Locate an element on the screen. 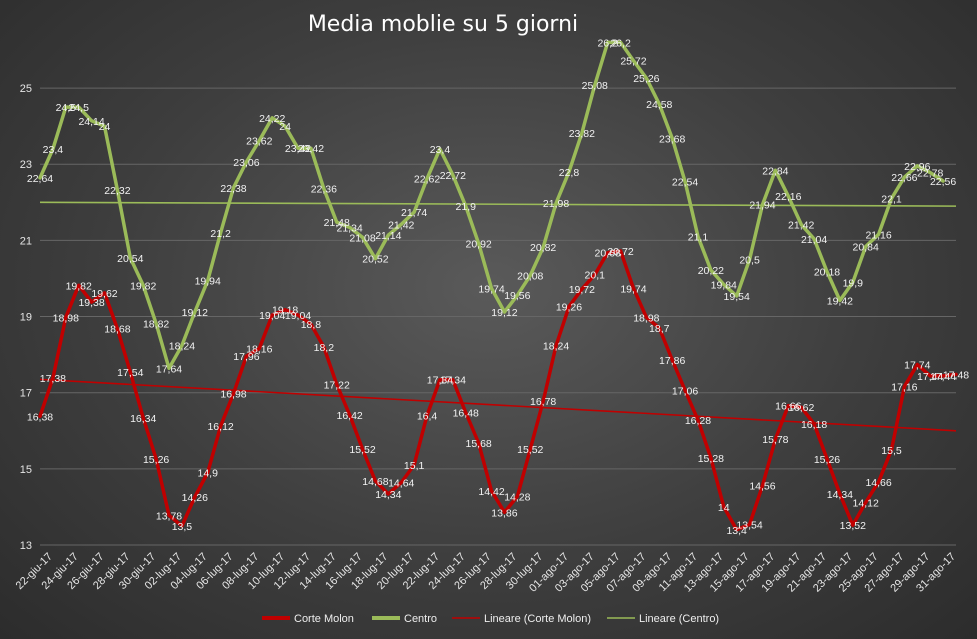 This screenshot has height=639, width=977. data-label: 22,54 is located at coordinates (685, 183).